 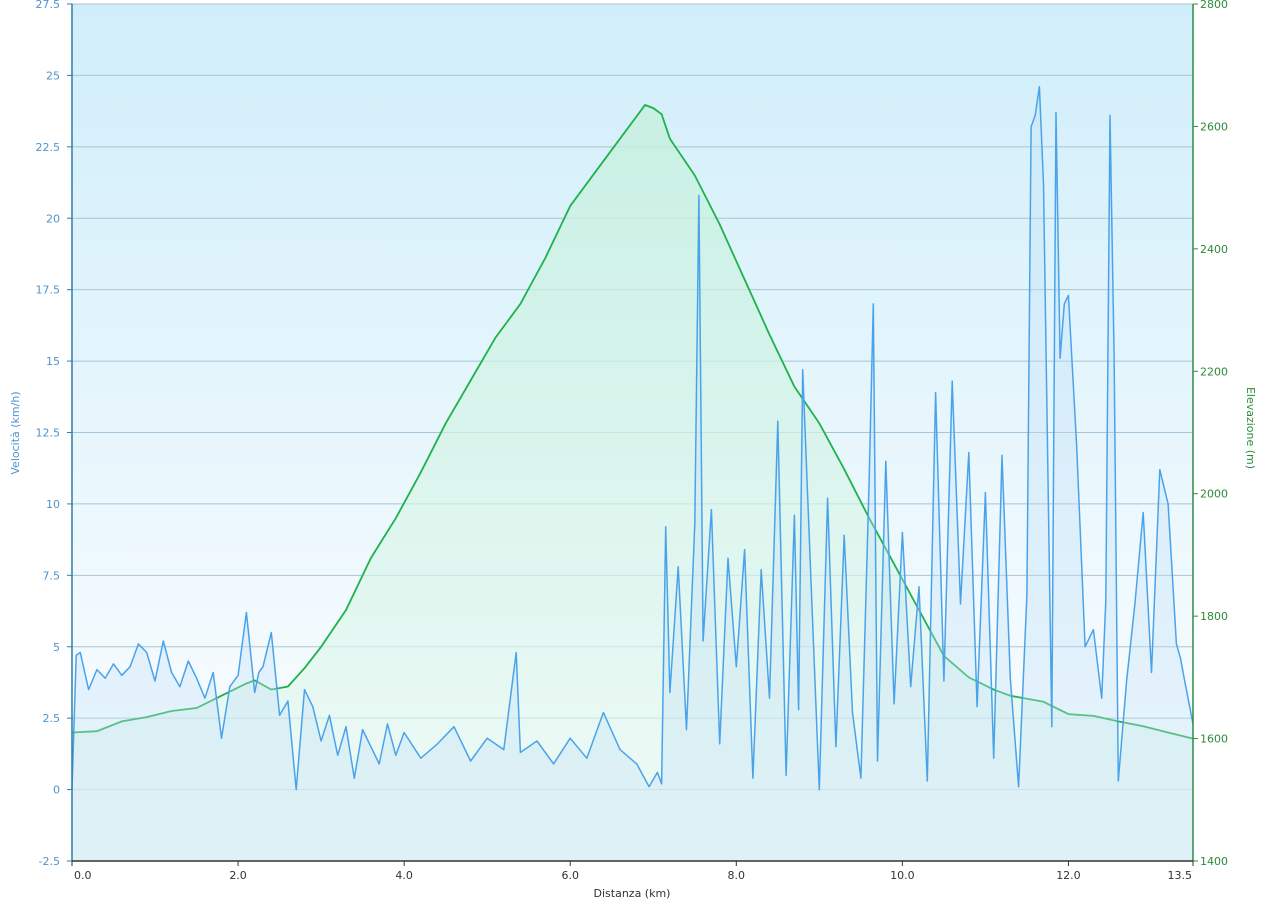 I want to click on x-tick-label: 10.0, so click(x=902, y=875).